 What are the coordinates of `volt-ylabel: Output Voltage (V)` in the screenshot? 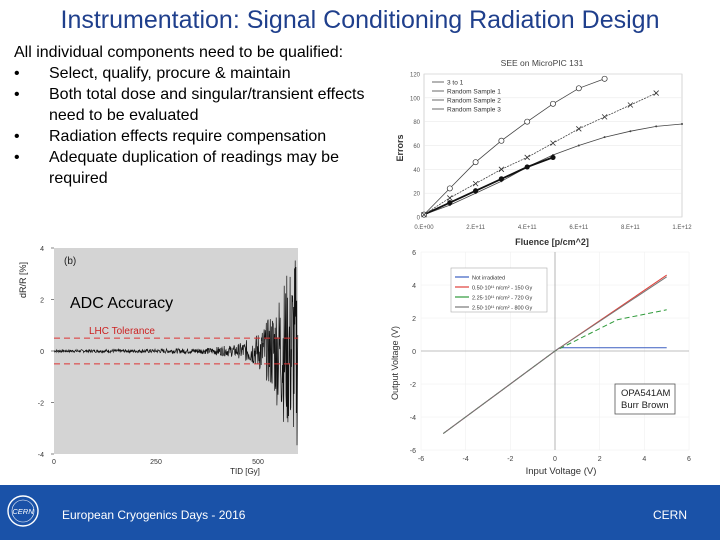 It's located at (395, 363).